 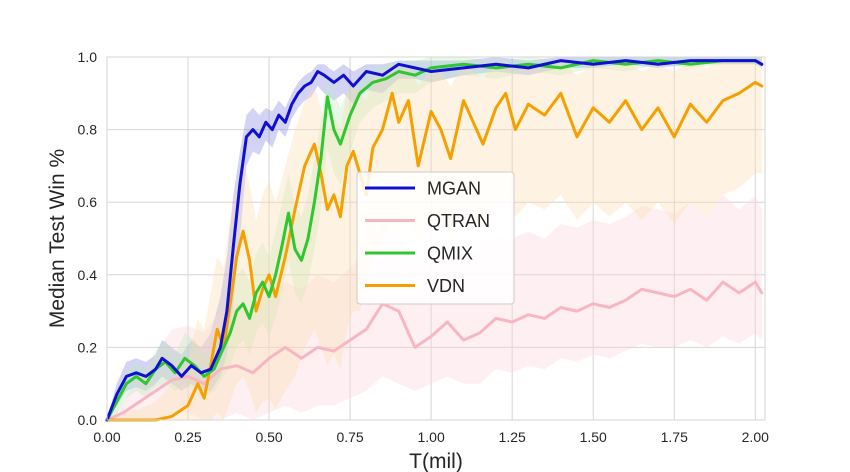 I want to click on y-axis-title: Median Test Win %, so click(x=57, y=238).